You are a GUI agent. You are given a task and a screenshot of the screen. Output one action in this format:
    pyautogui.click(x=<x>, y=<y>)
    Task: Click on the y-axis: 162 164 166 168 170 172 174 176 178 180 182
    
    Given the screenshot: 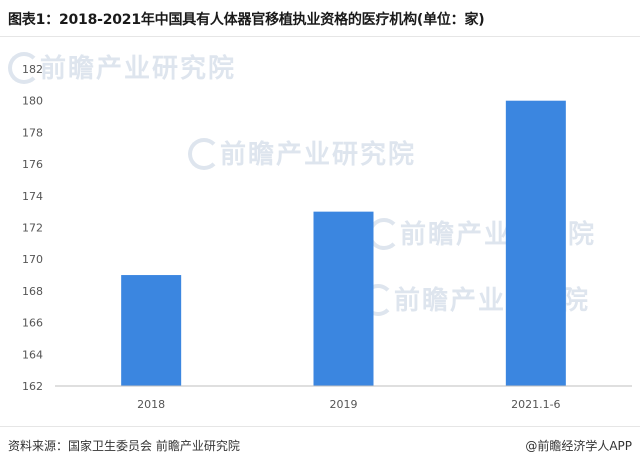 What is the action you would take?
    pyautogui.click(x=32, y=228)
    